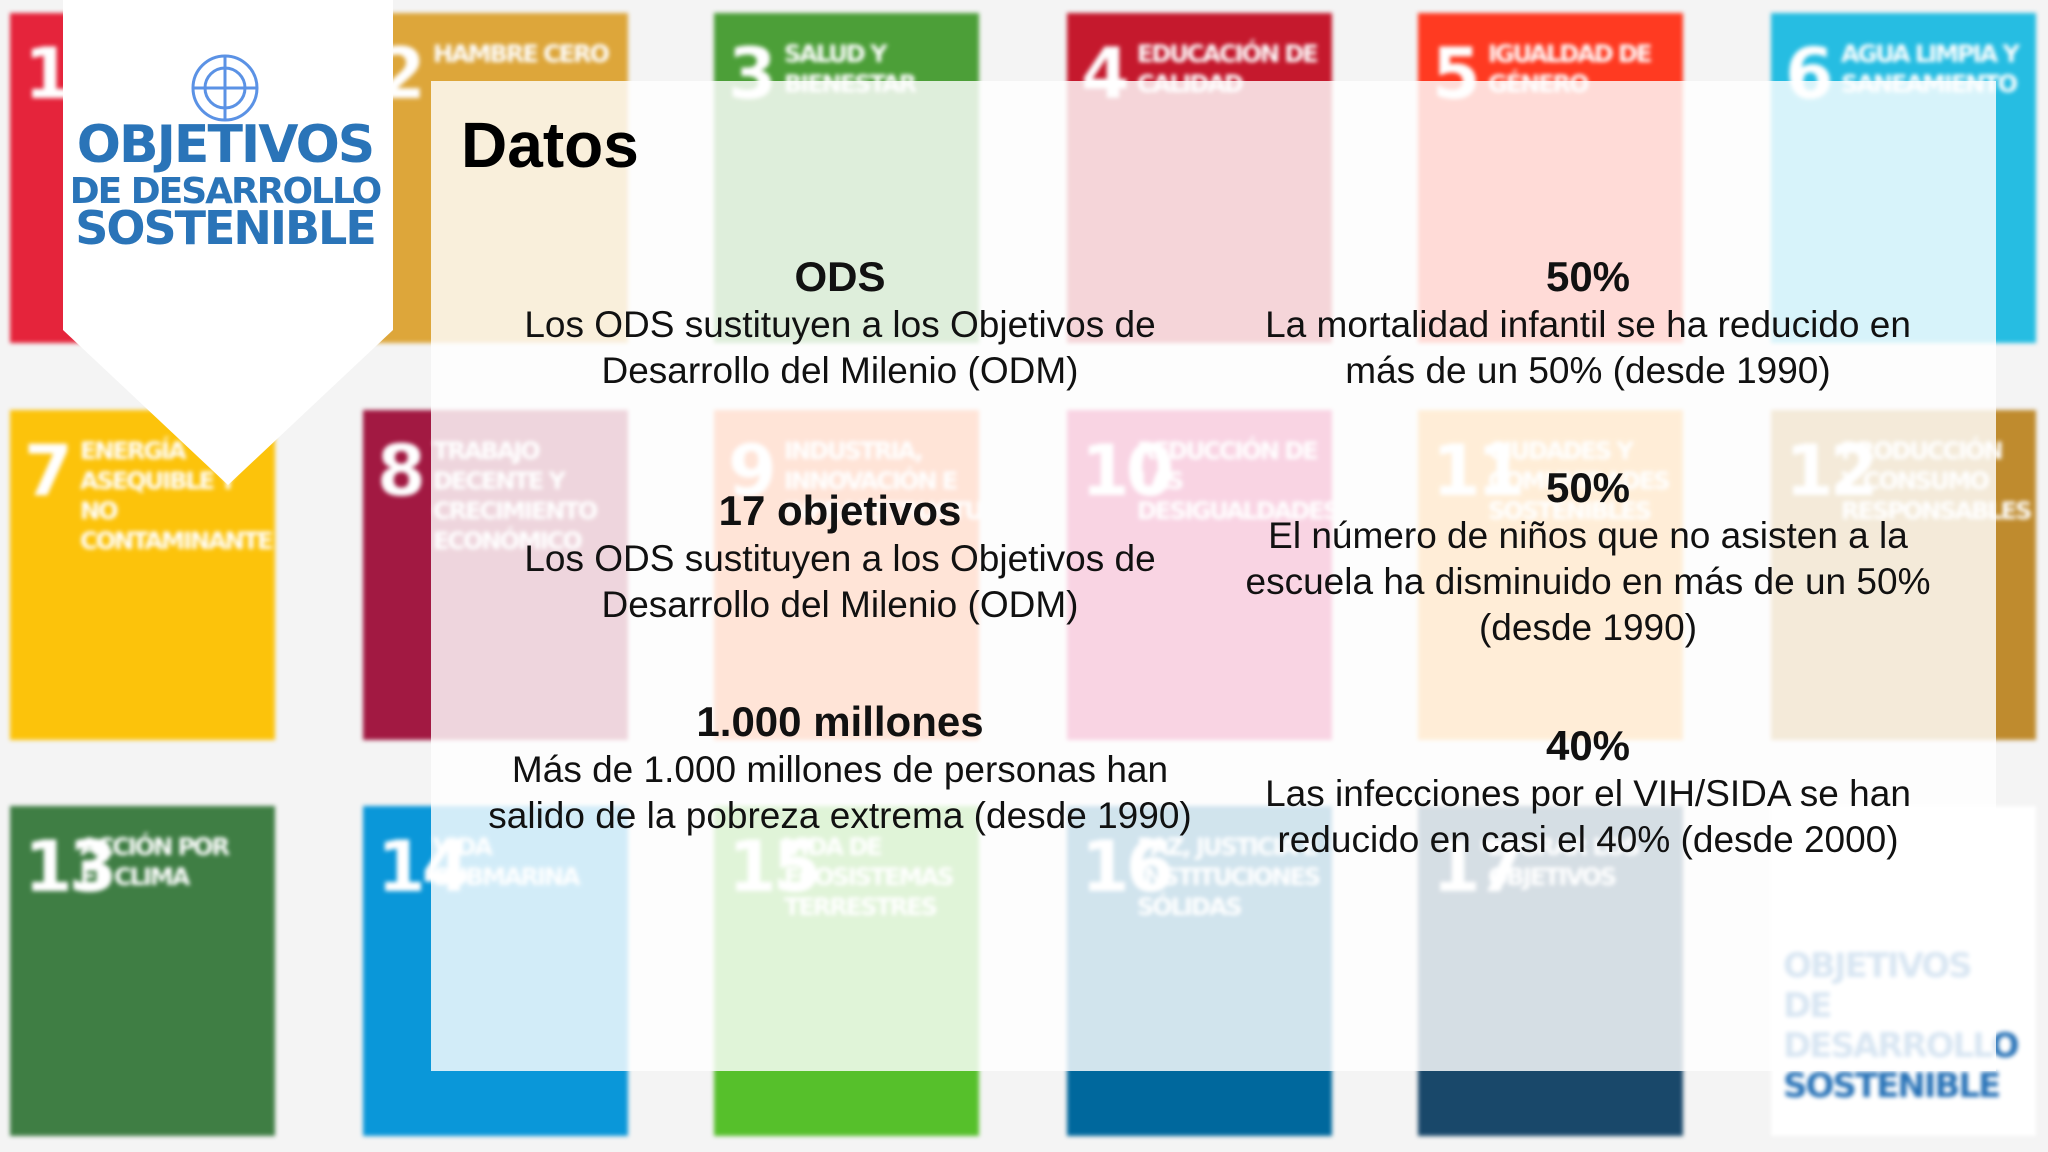  Describe the element at coordinates (48, 74) in the screenshot. I see `tile-number: 1` at that location.